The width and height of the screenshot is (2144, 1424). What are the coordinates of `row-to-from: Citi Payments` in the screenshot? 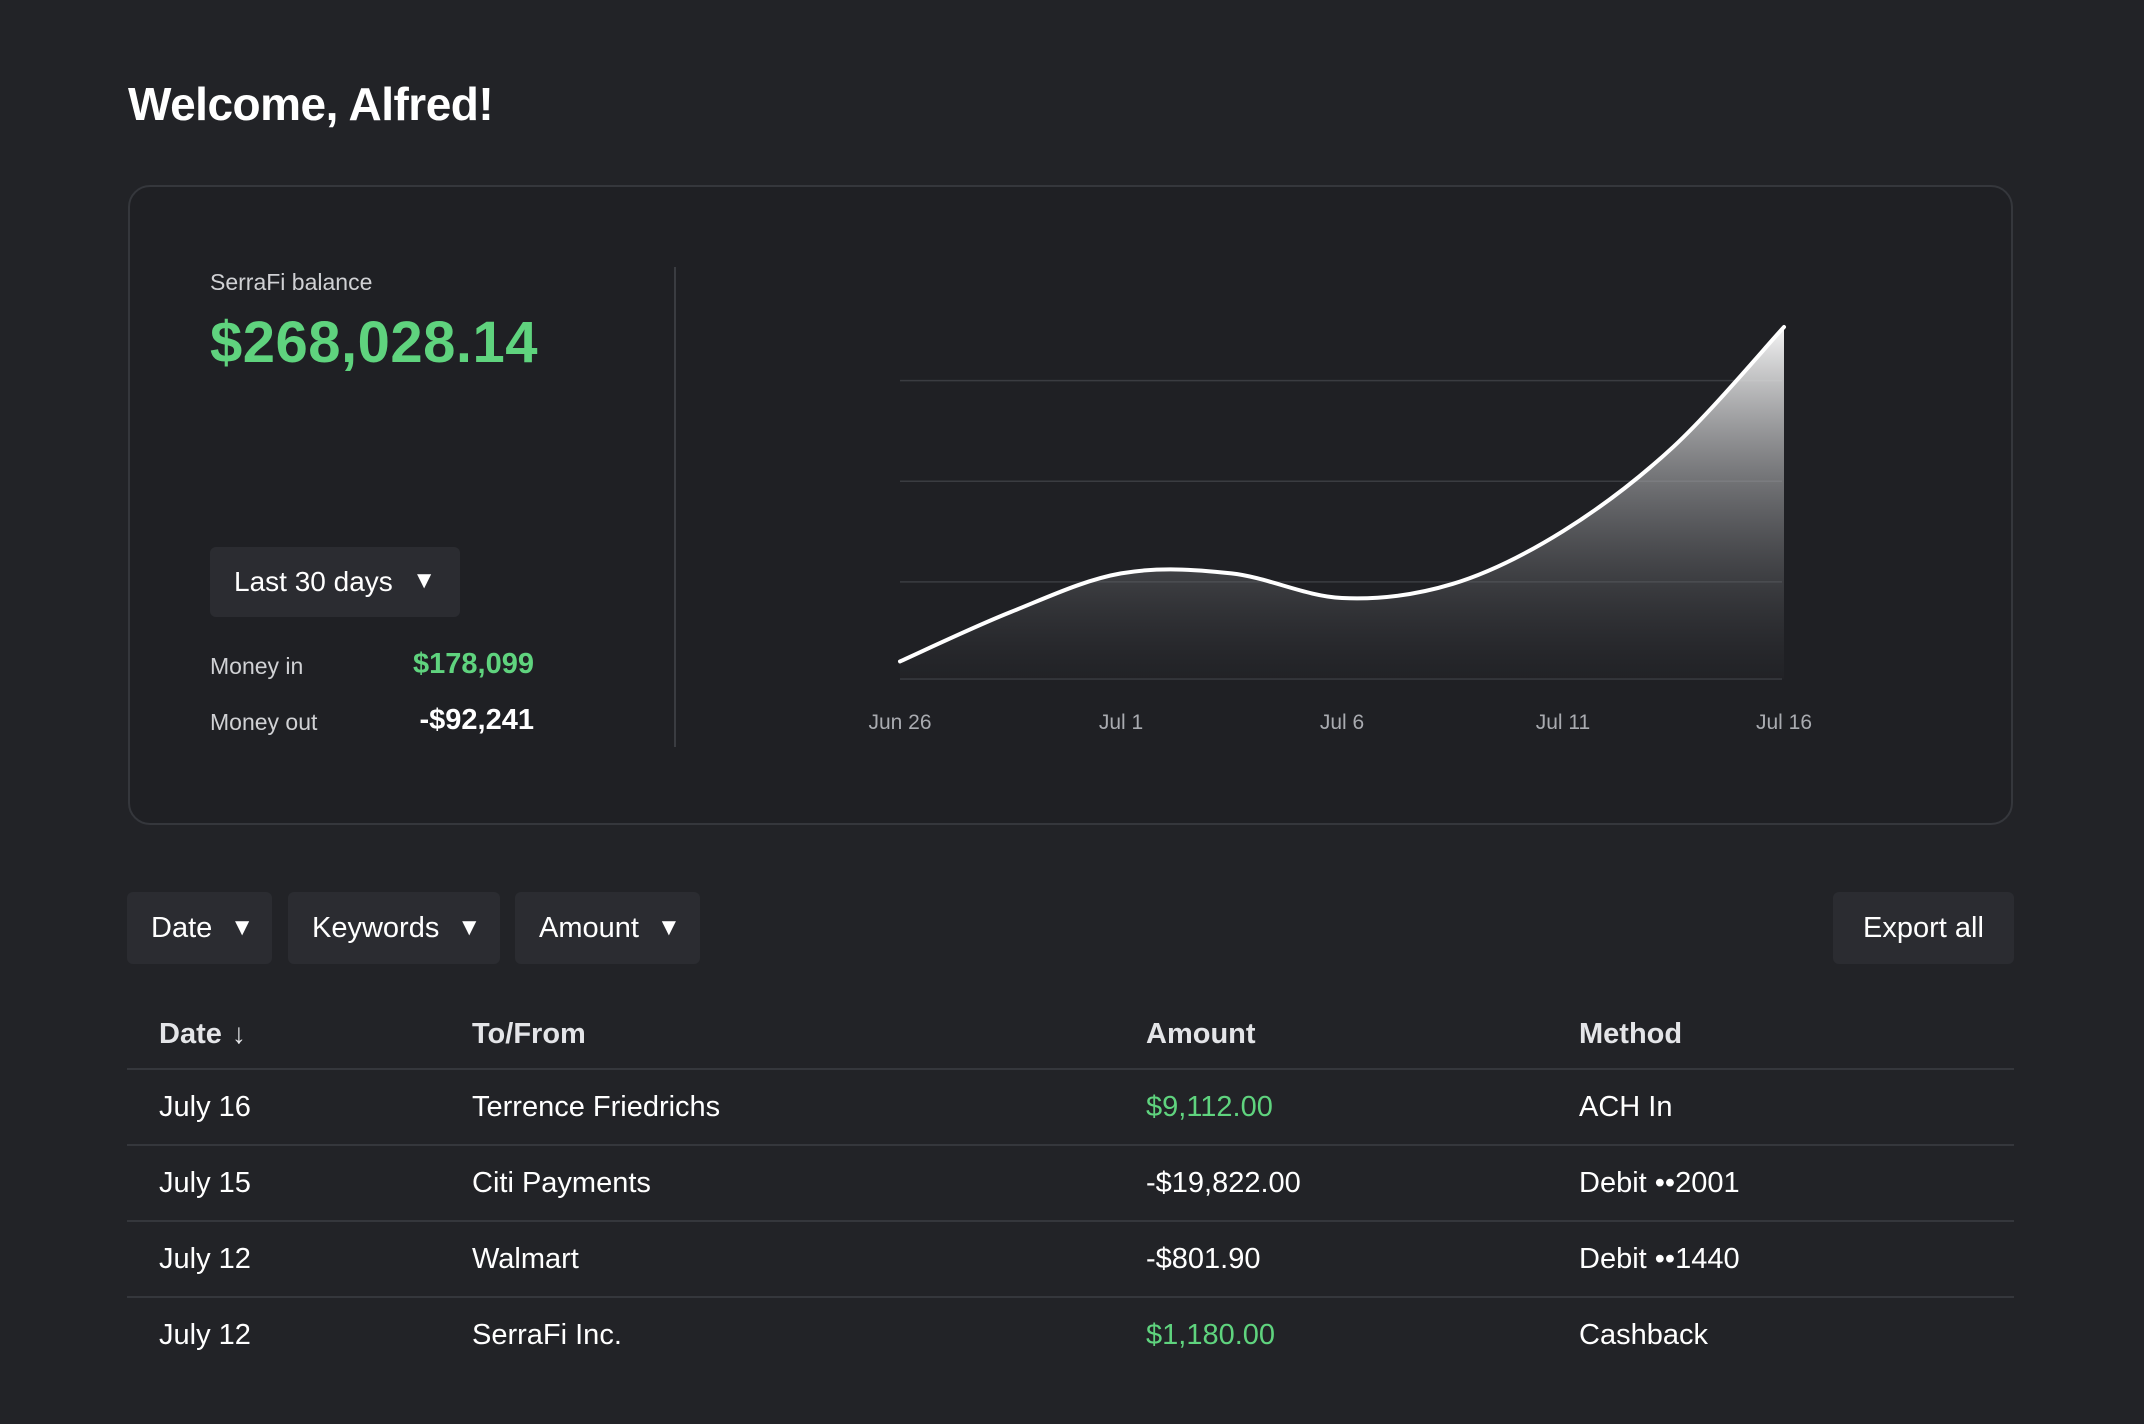 It's located at (561, 1182).